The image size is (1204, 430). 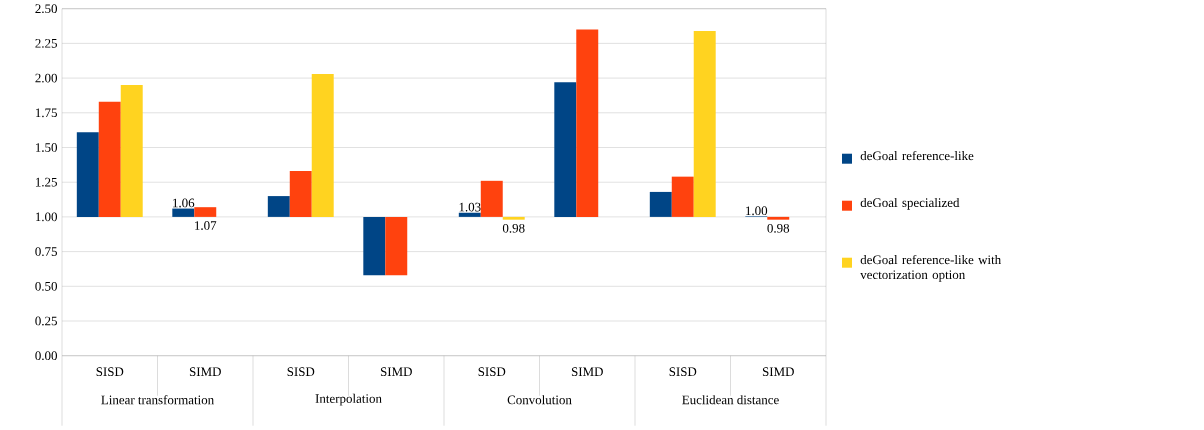 I want to click on text: Interpolation, so click(x=348, y=399).